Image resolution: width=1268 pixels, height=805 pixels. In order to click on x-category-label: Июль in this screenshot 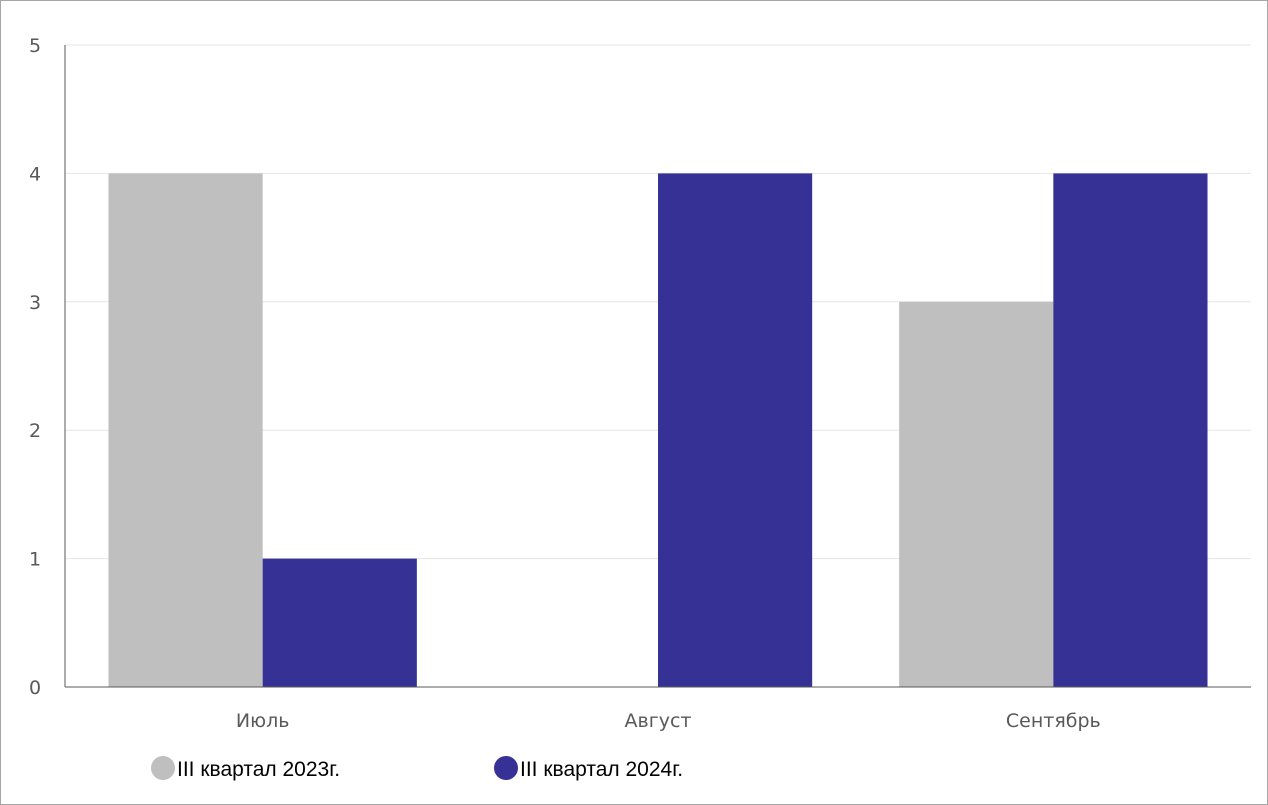, I will do `click(263, 721)`.